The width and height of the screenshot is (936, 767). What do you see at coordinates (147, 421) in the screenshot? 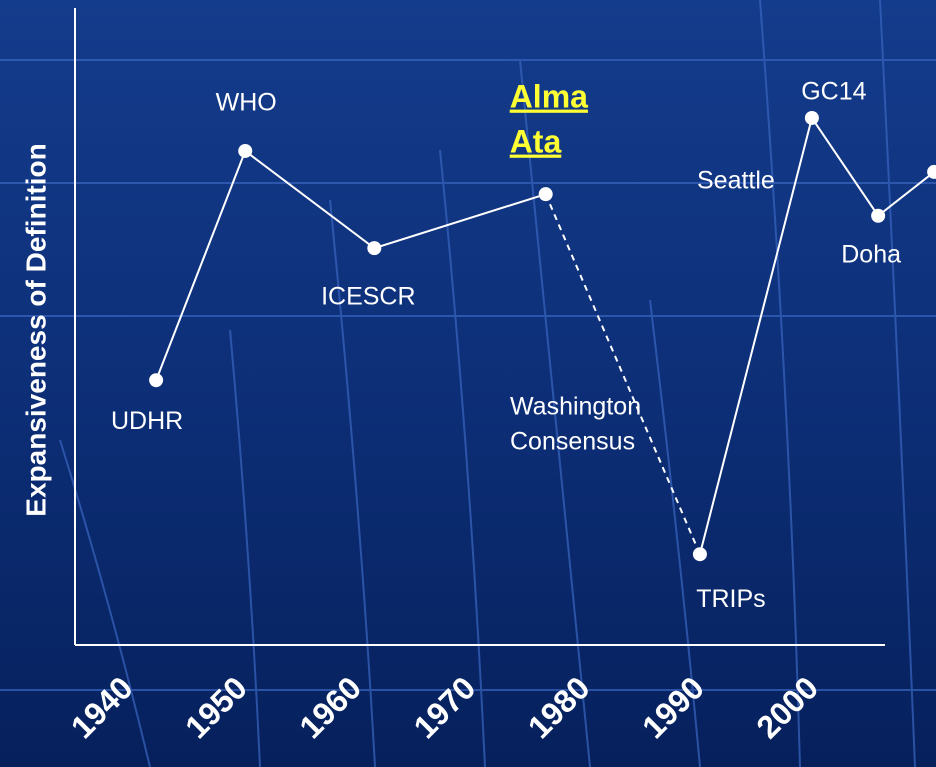
I see `point-label: UDHR` at bounding box center [147, 421].